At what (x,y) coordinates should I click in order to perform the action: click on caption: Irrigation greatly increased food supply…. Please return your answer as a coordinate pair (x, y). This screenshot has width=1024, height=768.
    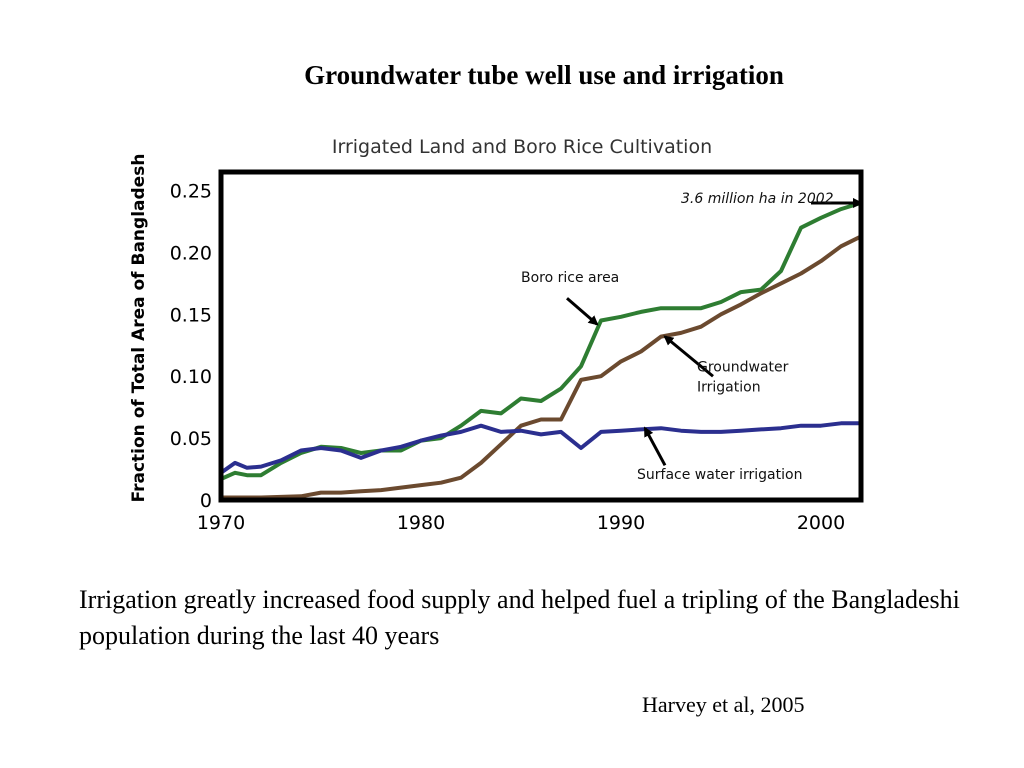
    Looking at the image, I should click on (519, 617).